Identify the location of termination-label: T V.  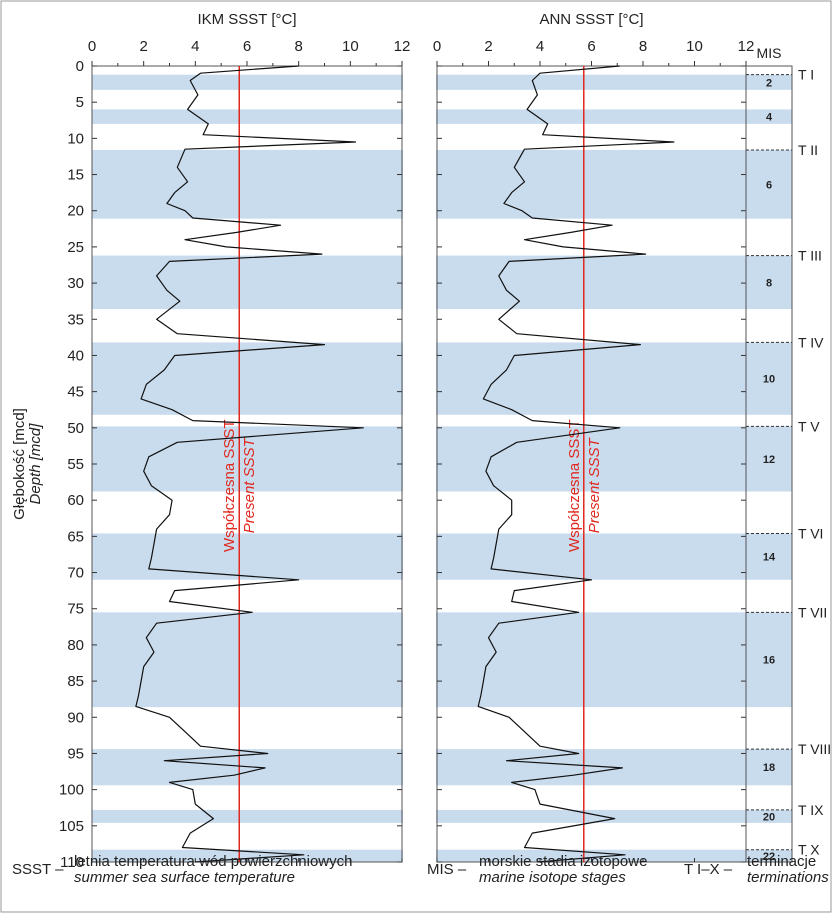
(809, 426).